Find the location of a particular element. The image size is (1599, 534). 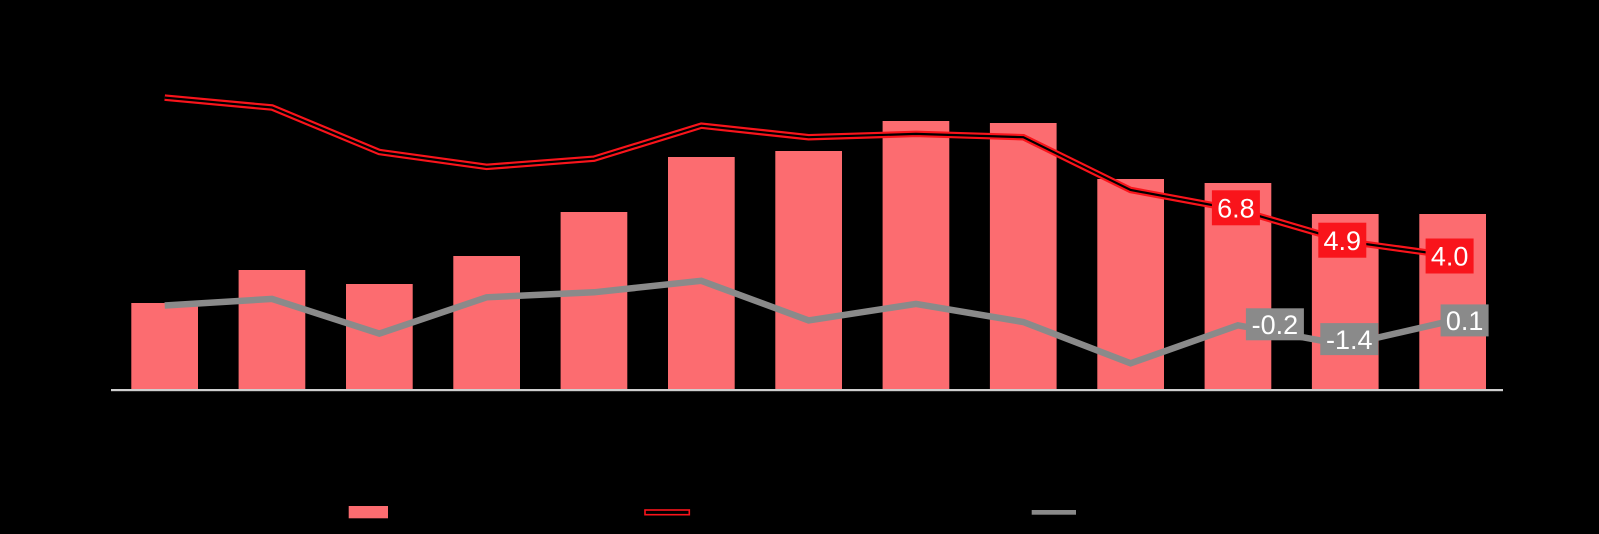

data-label: 4.0 is located at coordinates (1450, 257).